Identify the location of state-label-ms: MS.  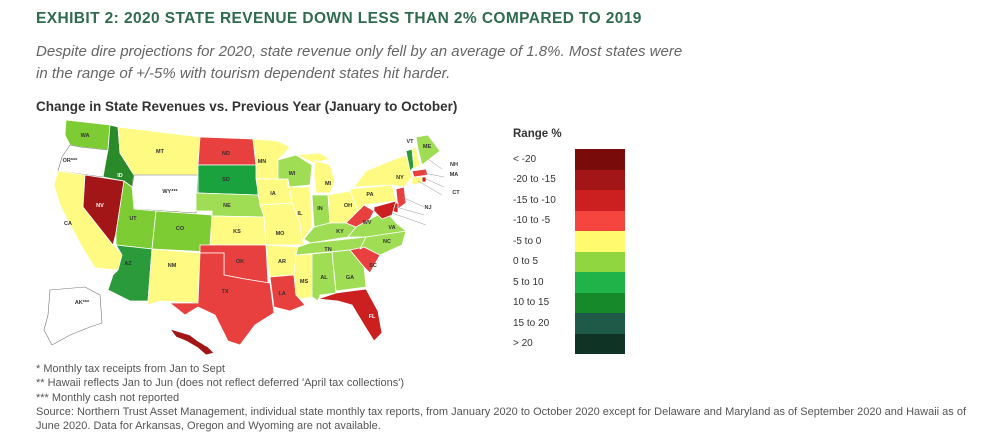
(304, 282).